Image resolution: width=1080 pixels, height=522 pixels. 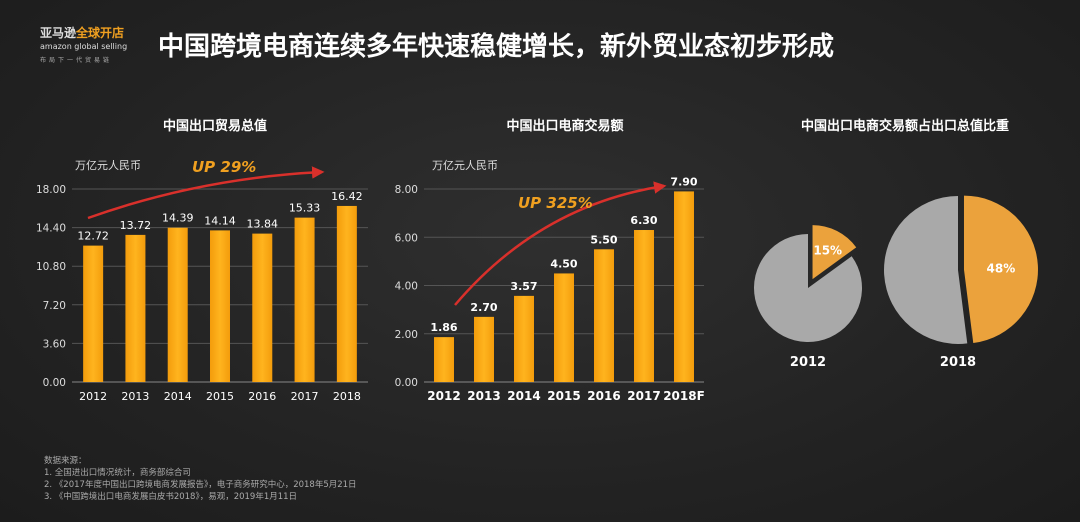 What do you see at coordinates (555, 203) in the screenshot?
I see `growth-annotation: UP 325%` at bounding box center [555, 203].